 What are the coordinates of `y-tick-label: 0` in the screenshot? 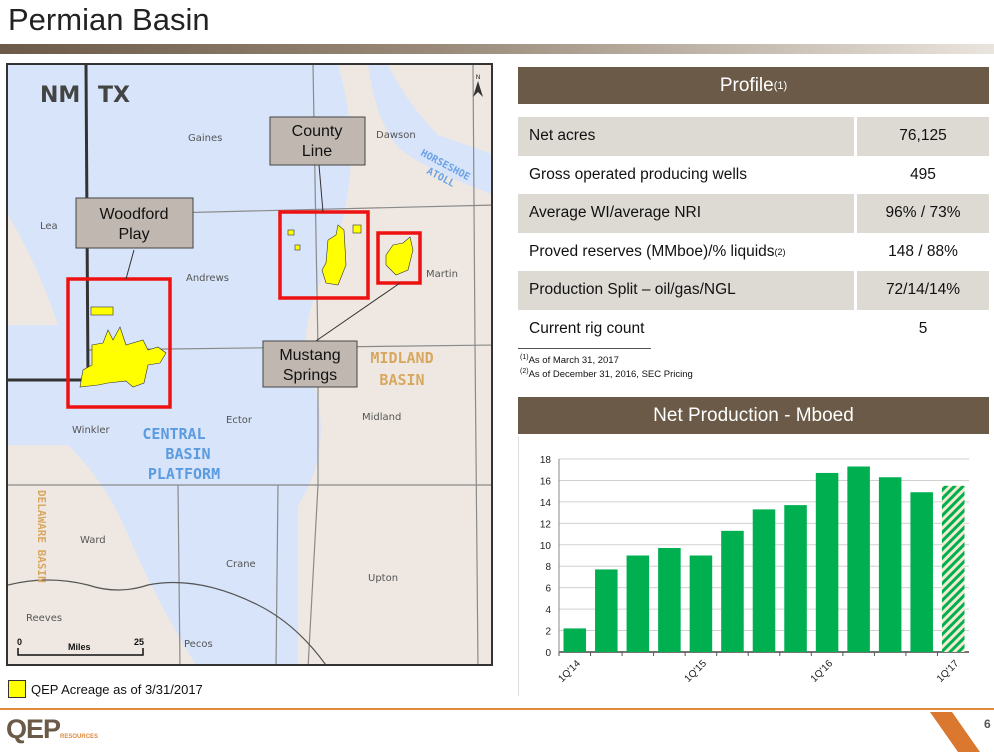 It's located at (548, 653).